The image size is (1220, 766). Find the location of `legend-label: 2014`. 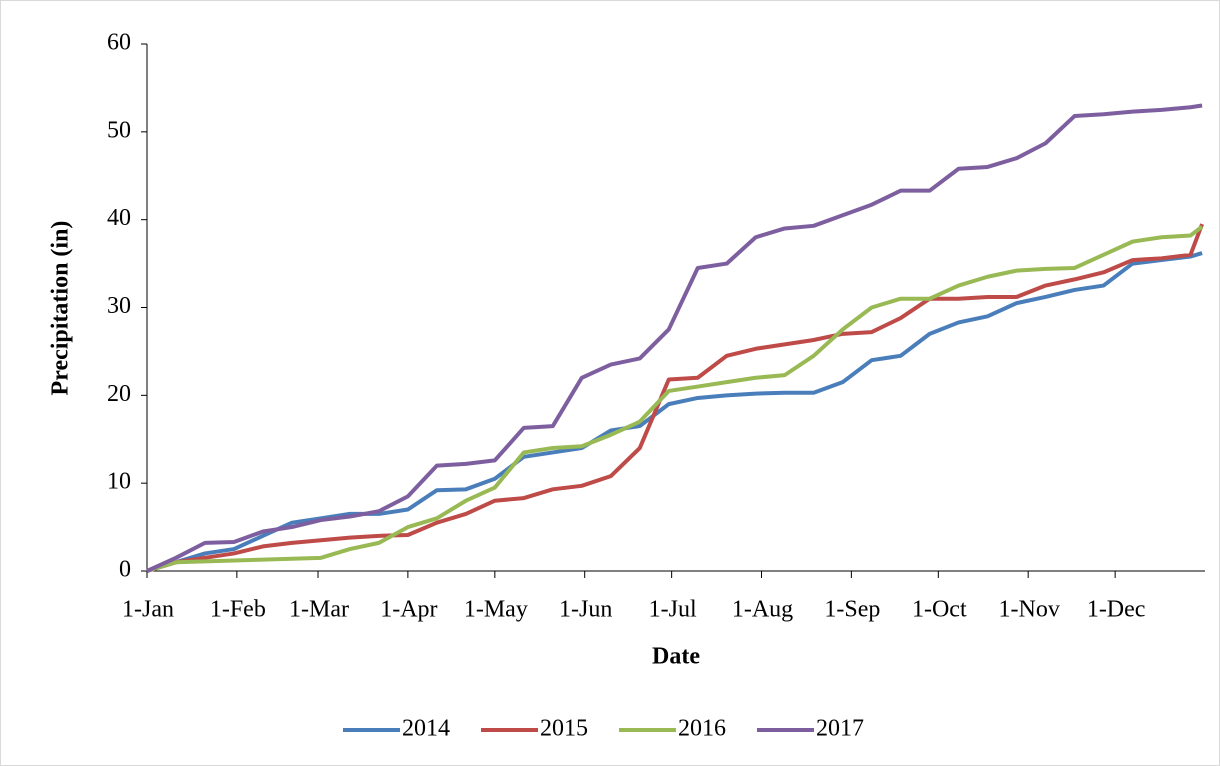

legend-label: 2014 is located at coordinates (426, 729).